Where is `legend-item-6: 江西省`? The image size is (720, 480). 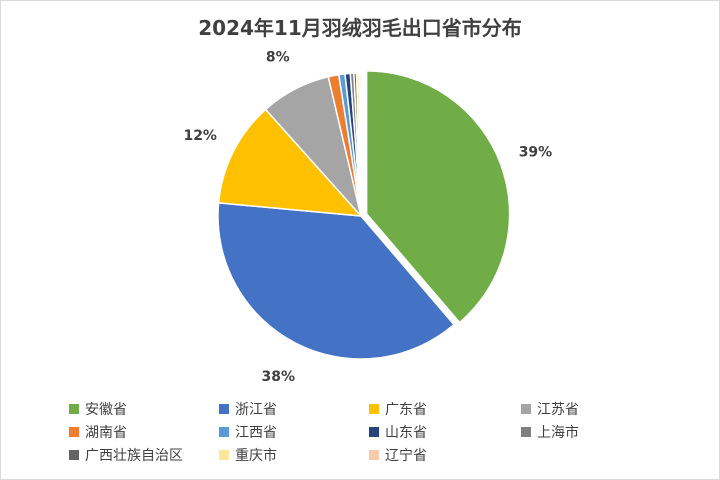 legend-item-6: 江西省 is located at coordinates (248, 432).